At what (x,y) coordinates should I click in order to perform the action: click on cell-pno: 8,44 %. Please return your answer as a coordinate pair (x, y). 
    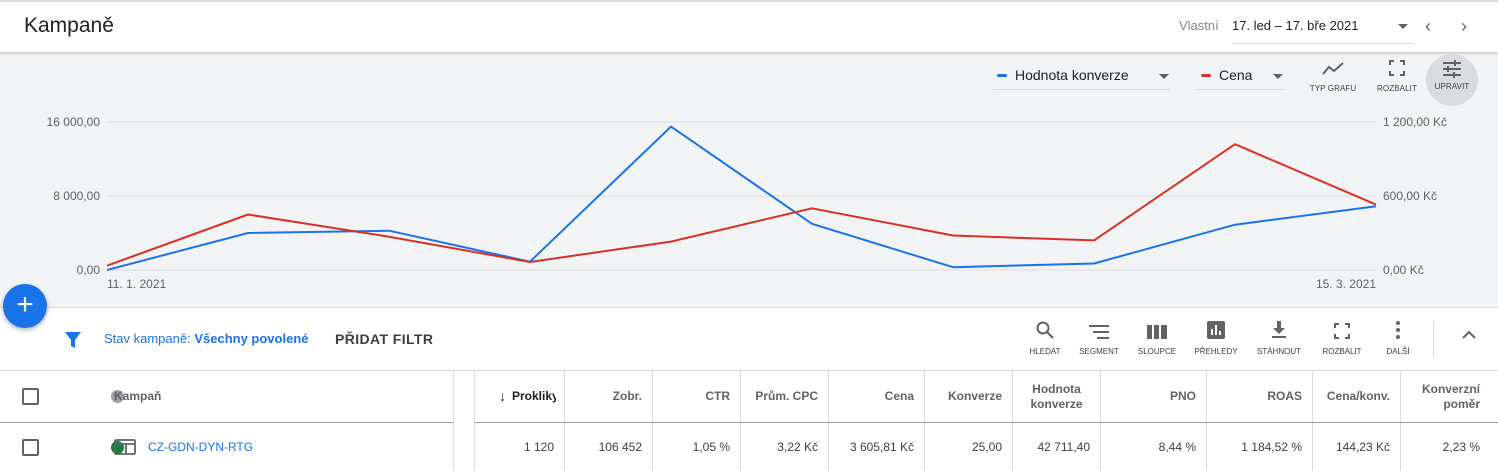
    Looking at the image, I should click on (1153, 447).